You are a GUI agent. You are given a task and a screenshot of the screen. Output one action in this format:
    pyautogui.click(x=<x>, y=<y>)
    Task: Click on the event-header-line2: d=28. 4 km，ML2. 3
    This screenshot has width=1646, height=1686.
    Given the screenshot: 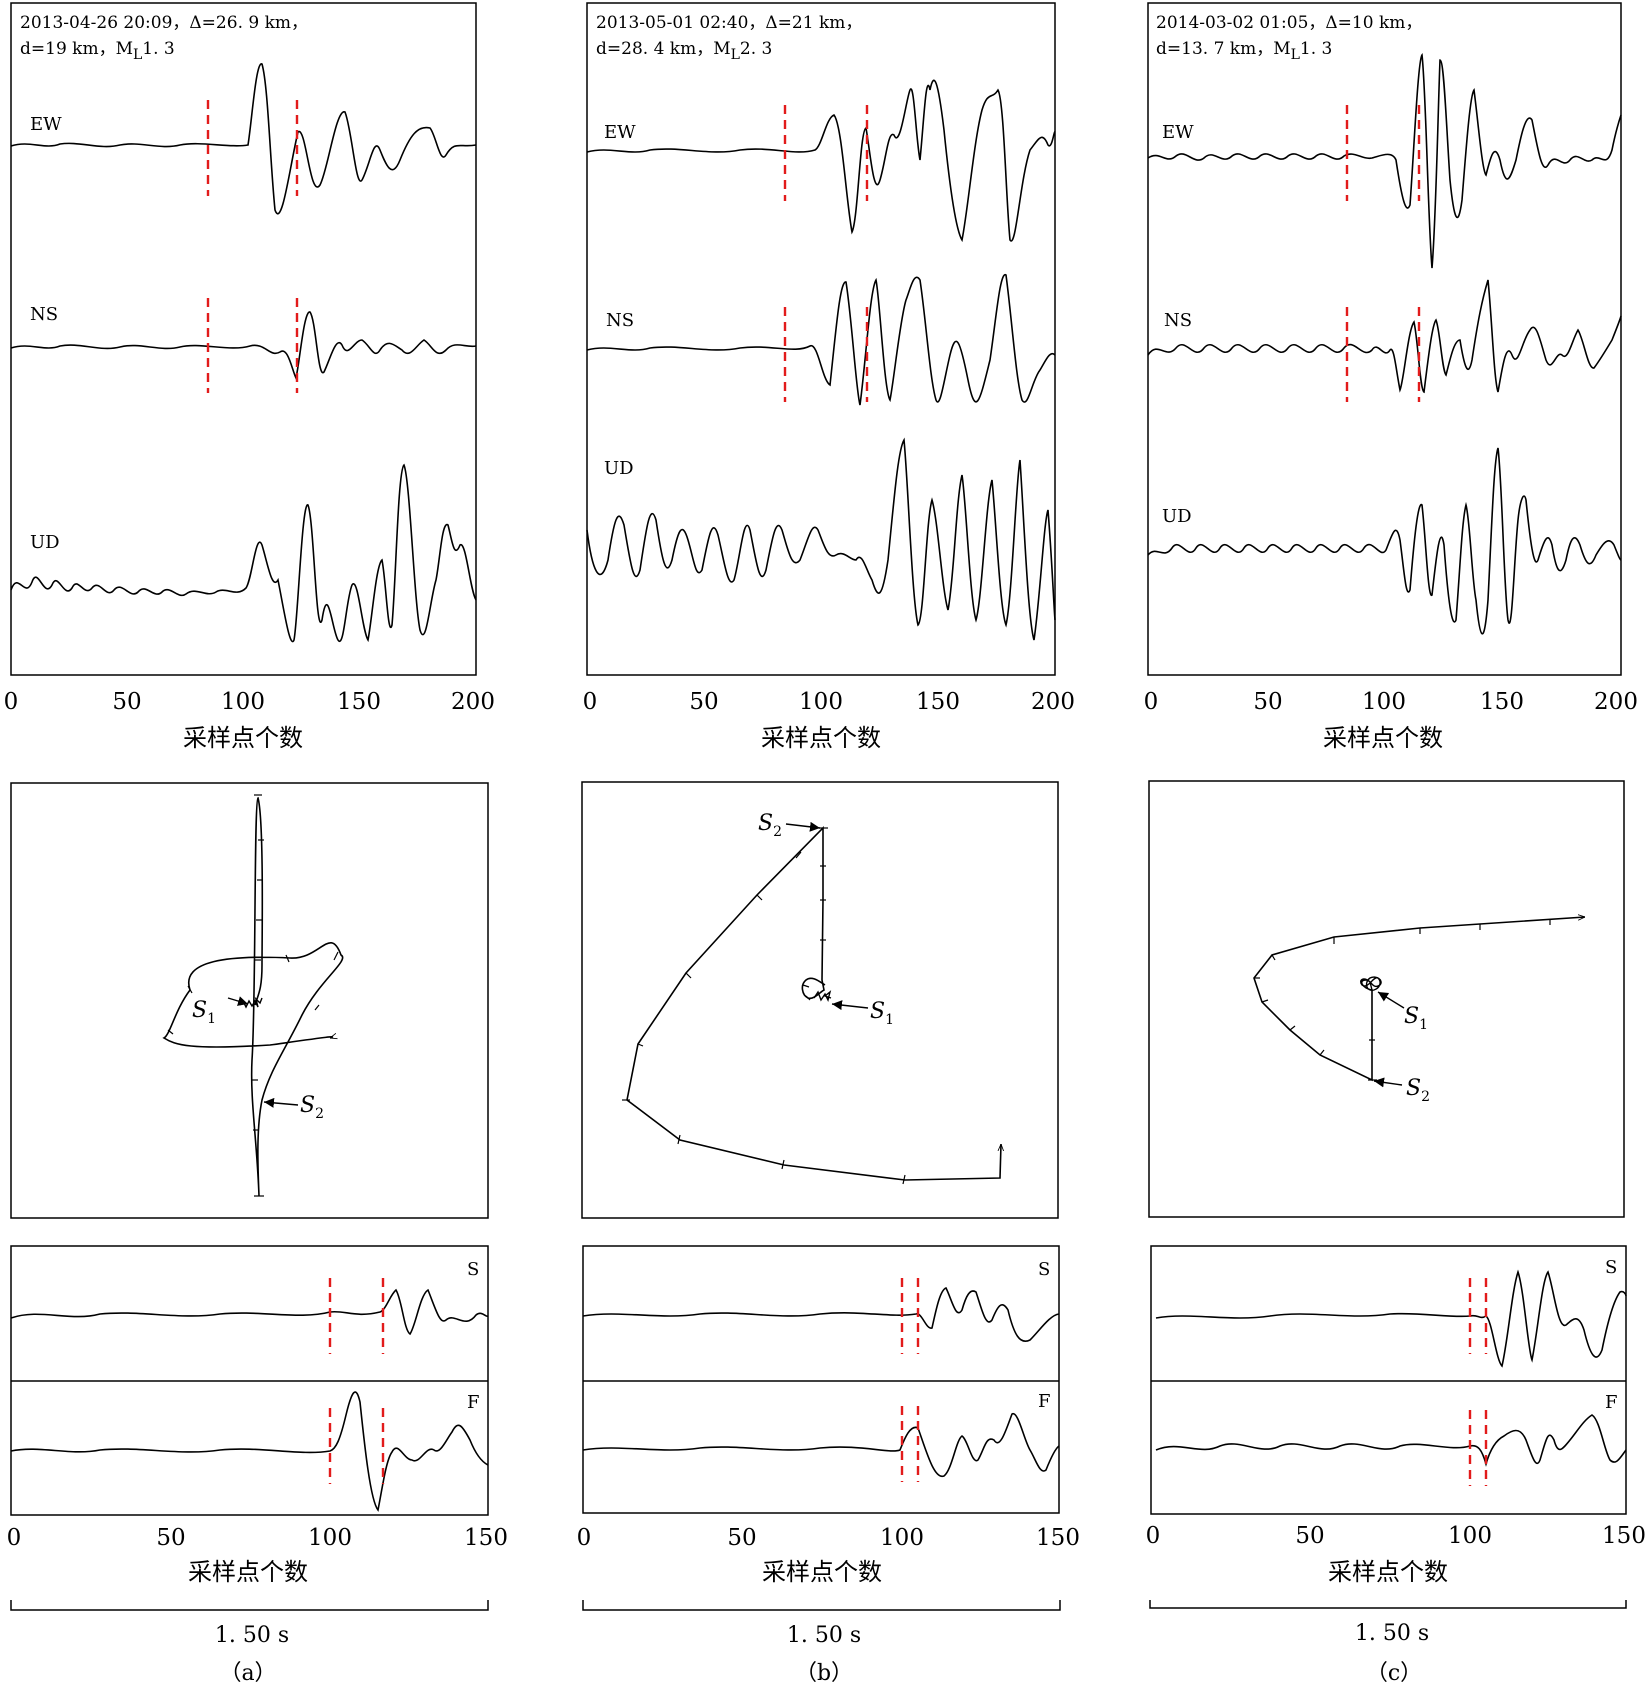 What is the action you would take?
    pyautogui.click(x=684, y=51)
    